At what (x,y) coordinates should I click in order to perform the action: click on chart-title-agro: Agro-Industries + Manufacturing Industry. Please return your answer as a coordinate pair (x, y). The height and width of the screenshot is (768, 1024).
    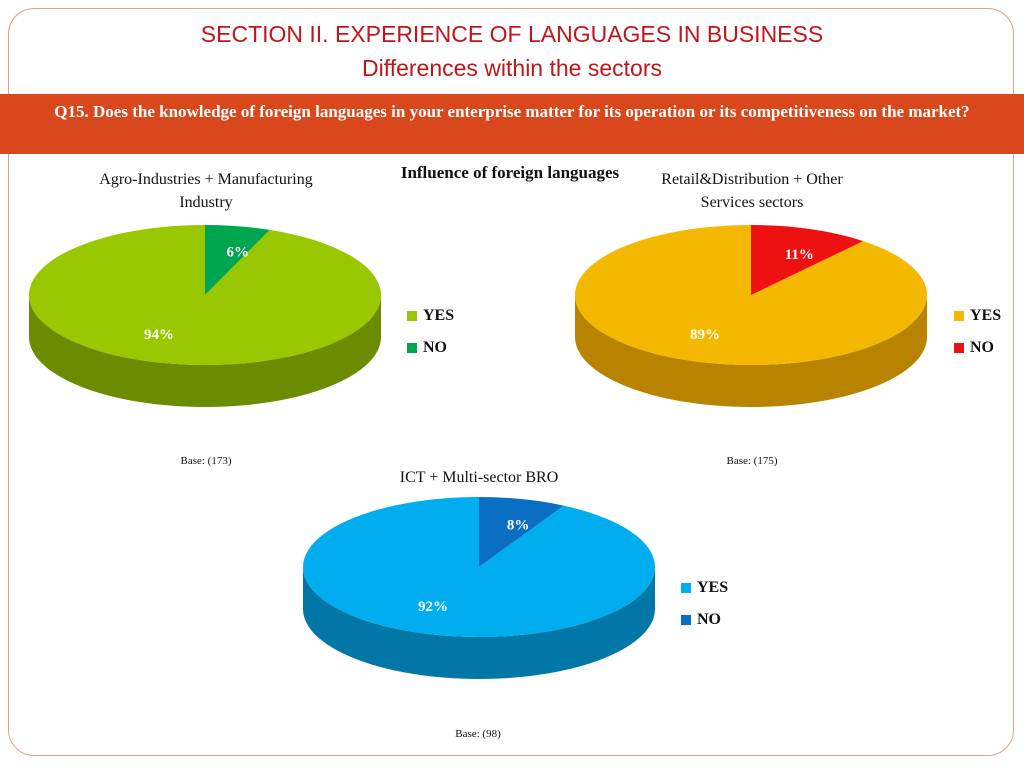
    Looking at the image, I should click on (206, 191).